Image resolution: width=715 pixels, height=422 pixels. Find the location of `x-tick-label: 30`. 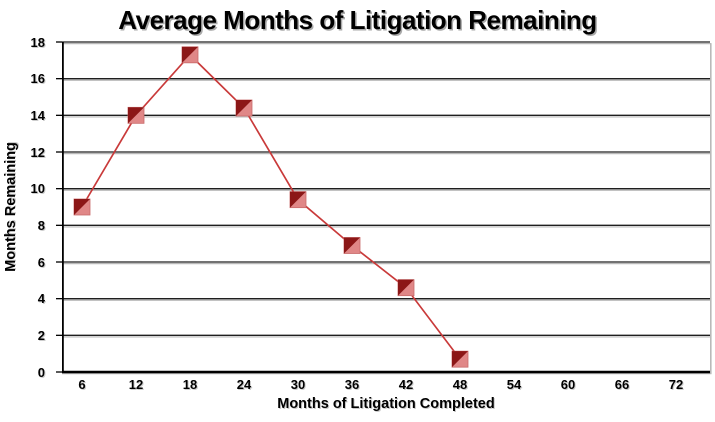

x-tick-label: 30 is located at coordinates (298, 384).